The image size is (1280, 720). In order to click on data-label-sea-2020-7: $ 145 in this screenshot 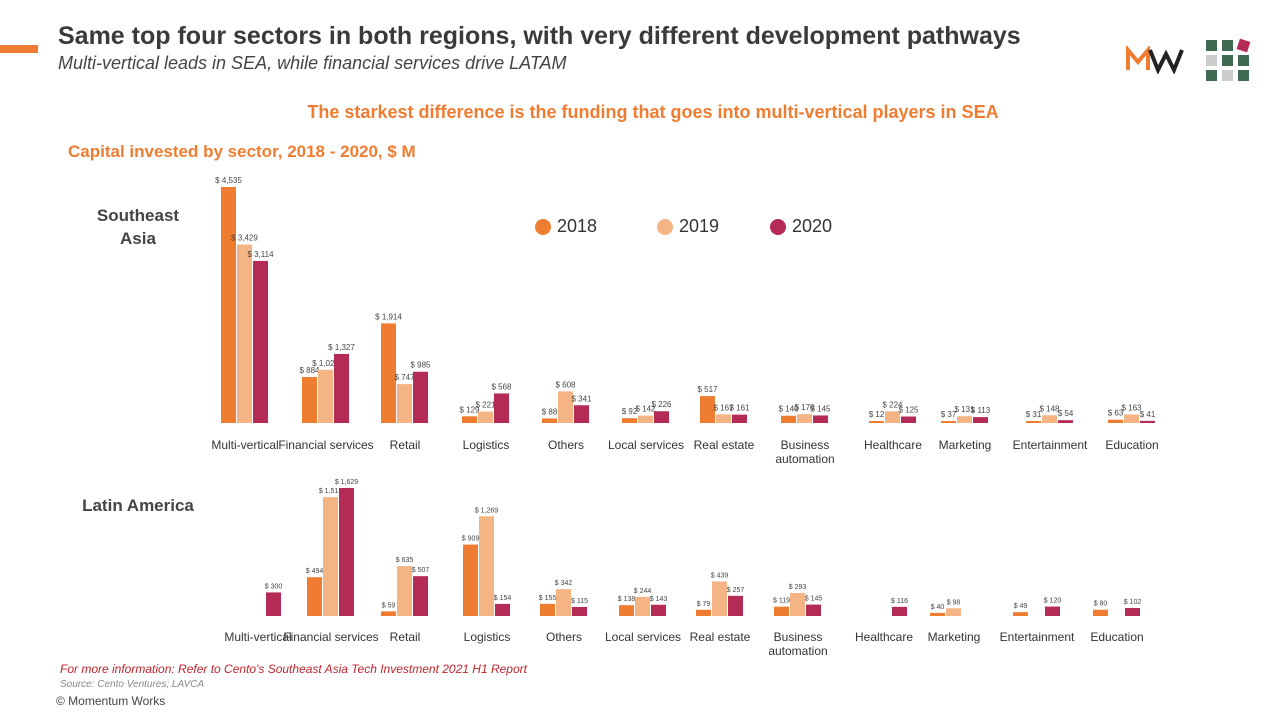, I will do `click(820, 408)`.